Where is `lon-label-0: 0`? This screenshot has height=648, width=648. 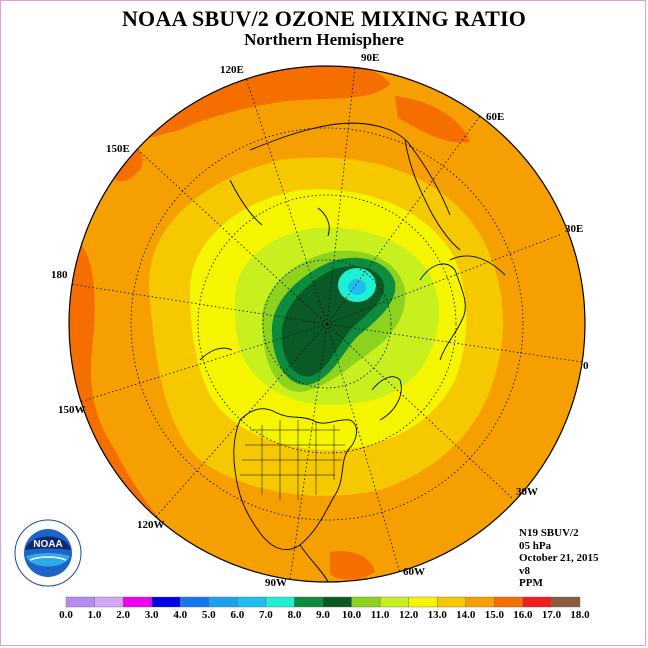
lon-label-0: 0 is located at coordinates (586, 366).